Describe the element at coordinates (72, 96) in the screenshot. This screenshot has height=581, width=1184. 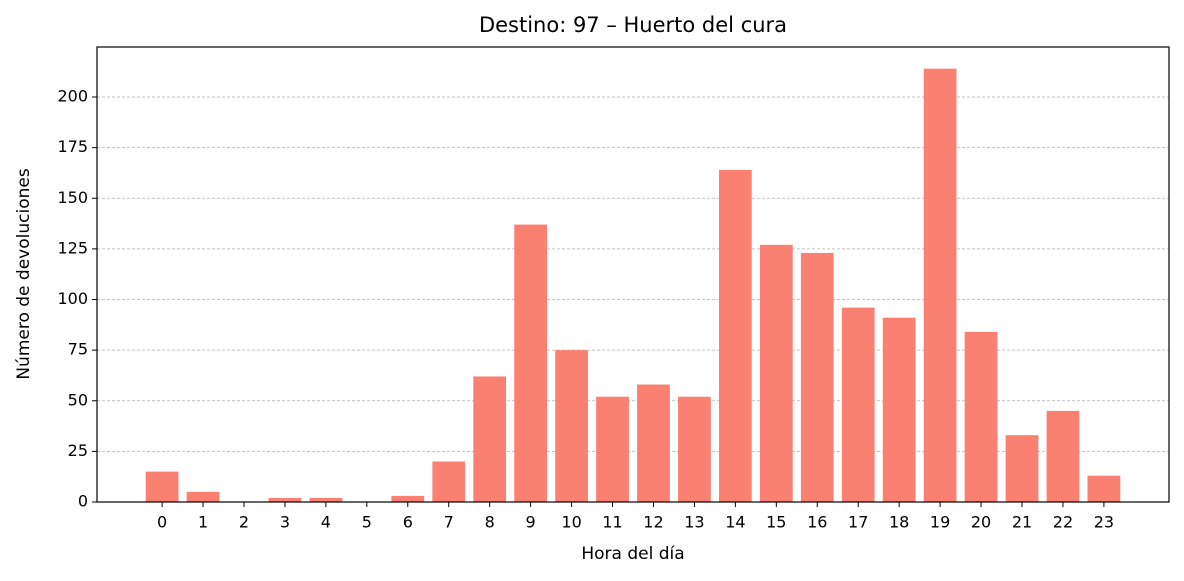
I see `y-tick-label: 200` at that location.